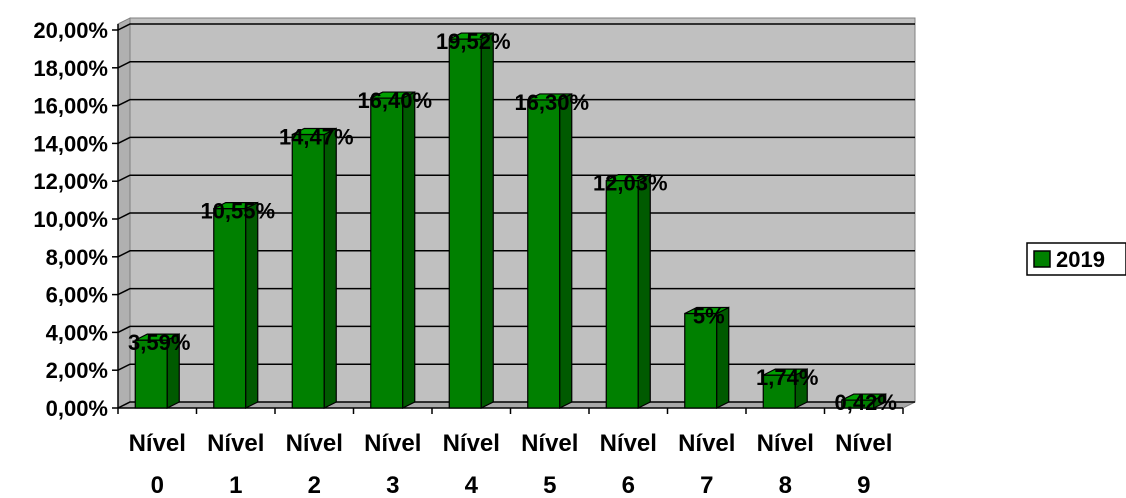 The width and height of the screenshot is (1126, 498). Describe the element at coordinates (392, 464) in the screenshot. I see `x-tick-label: Nível 3` at that location.